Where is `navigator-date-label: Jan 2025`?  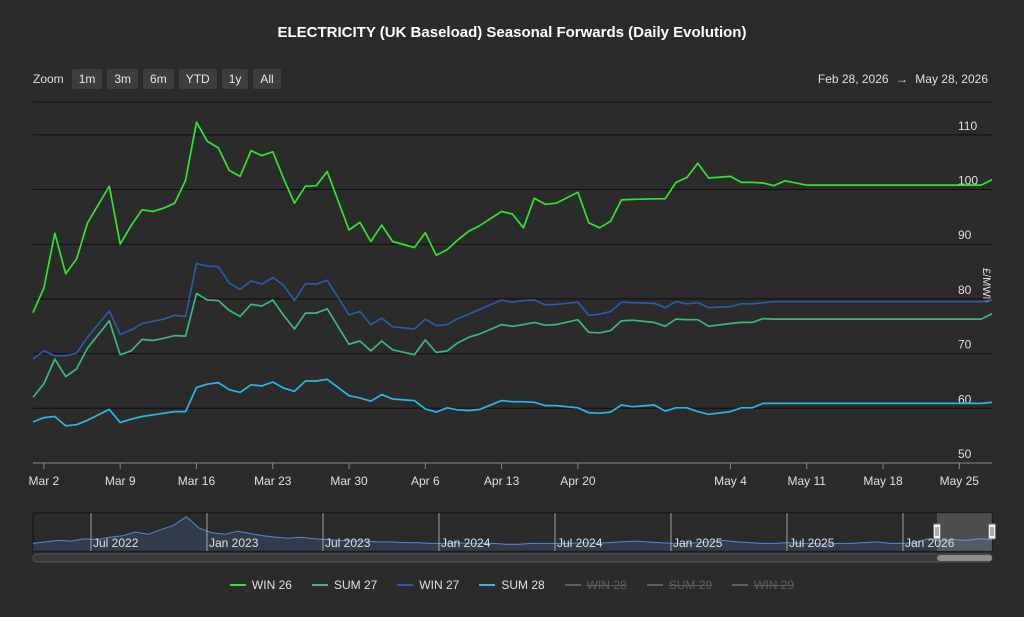 navigator-date-label: Jan 2025 is located at coordinates (698, 543).